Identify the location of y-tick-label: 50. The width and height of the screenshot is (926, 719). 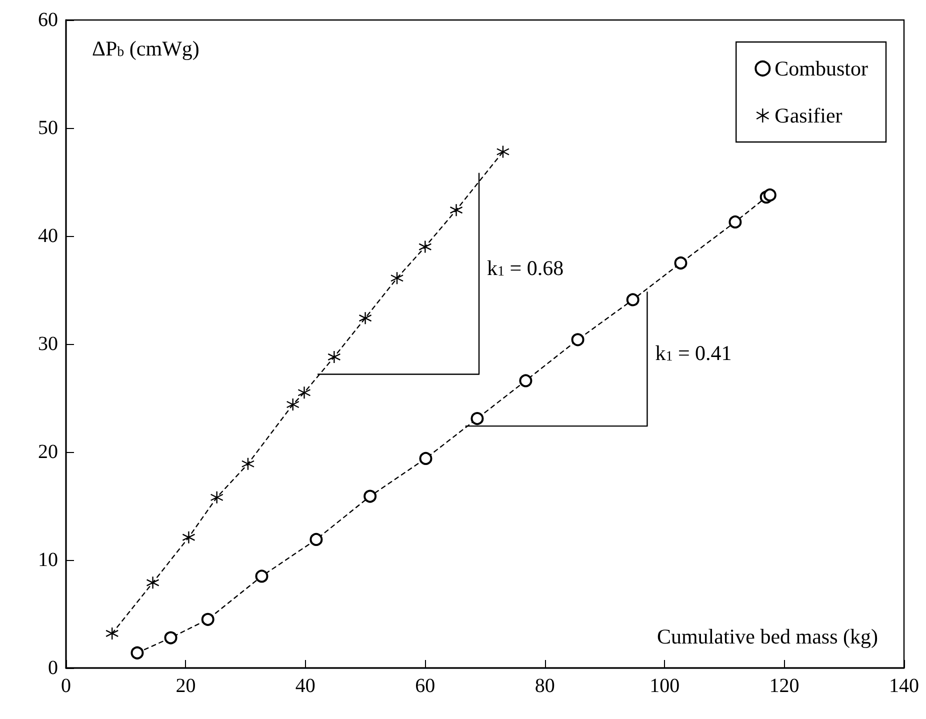
(48, 128).